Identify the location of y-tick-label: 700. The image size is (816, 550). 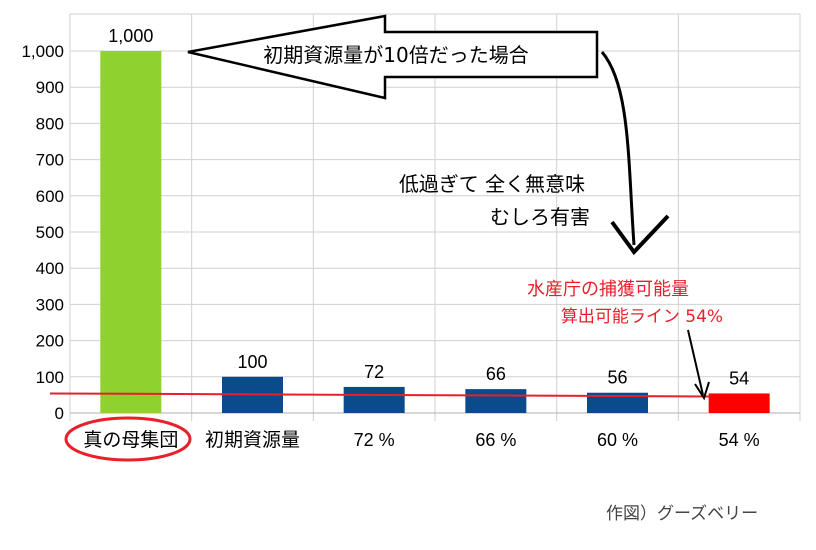
(50, 160).